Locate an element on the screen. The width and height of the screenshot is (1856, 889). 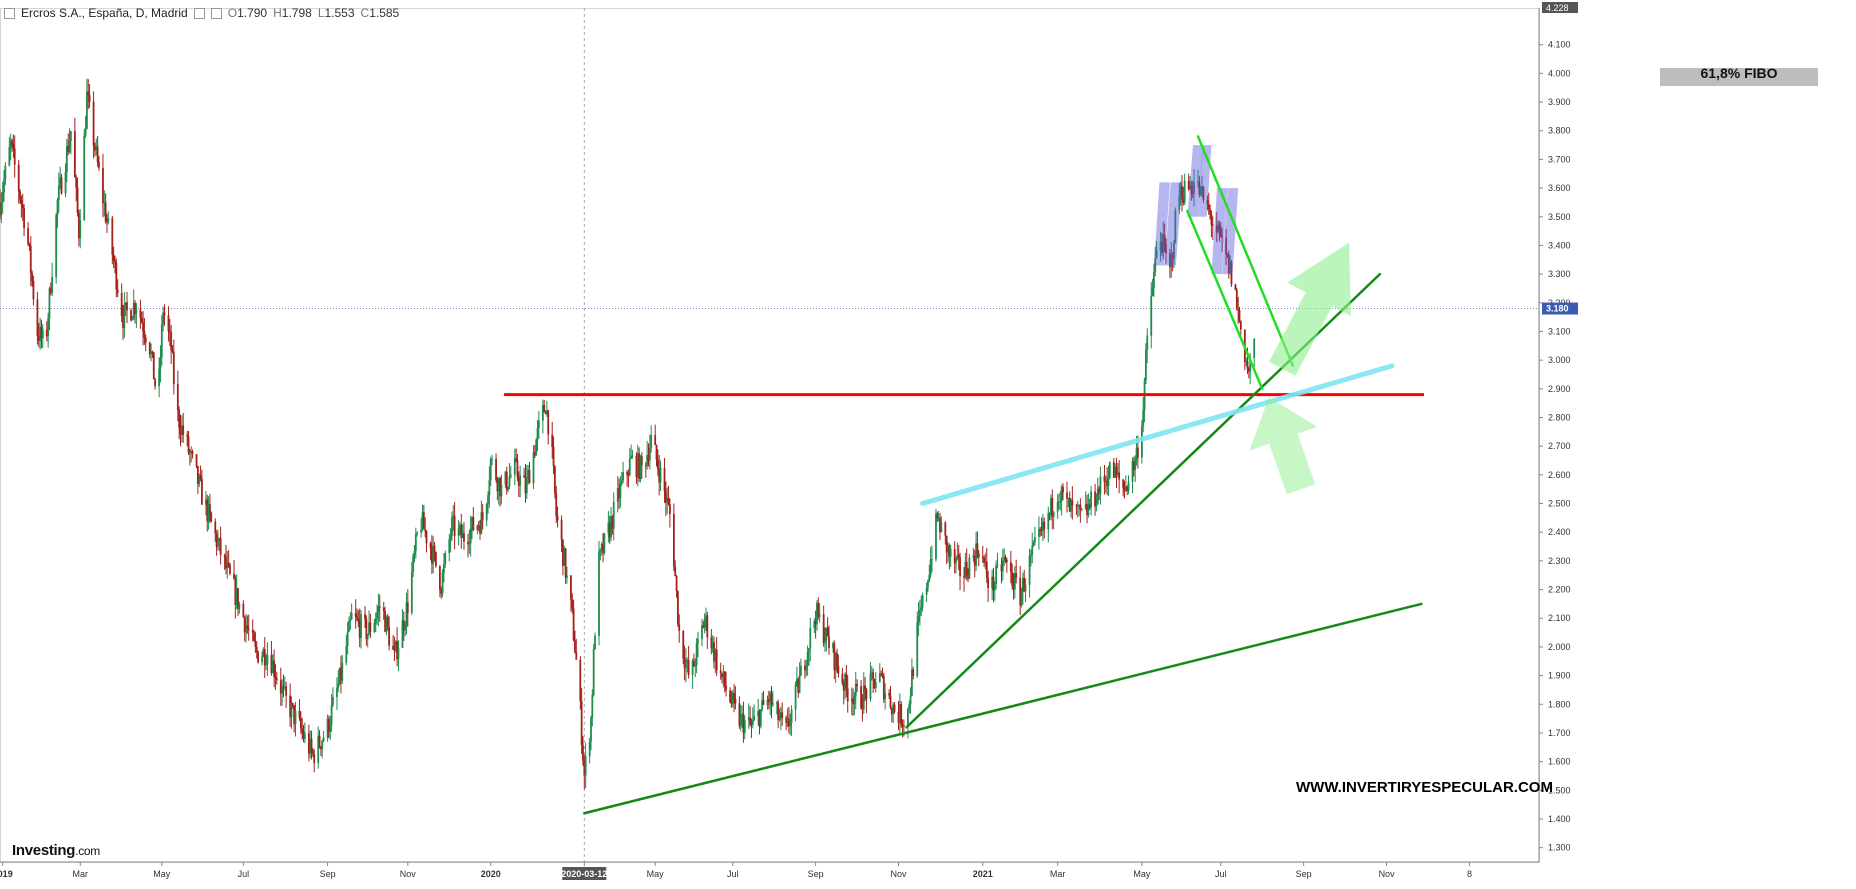
settings-icon is located at coordinates (199, 13).